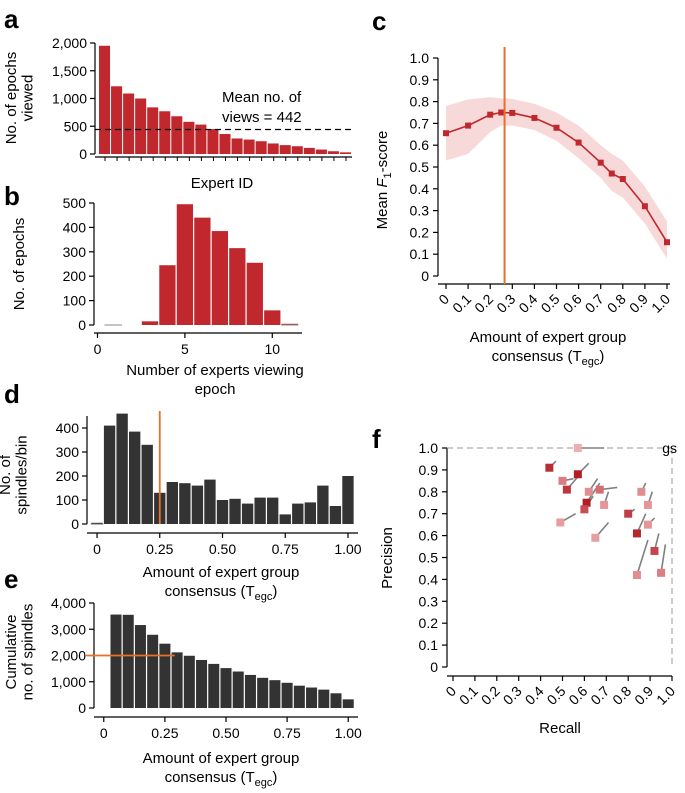 Image resolution: width=685 pixels, height=793 pixels. I want to click on y-tick-label: 0.6, so click(420, 145).